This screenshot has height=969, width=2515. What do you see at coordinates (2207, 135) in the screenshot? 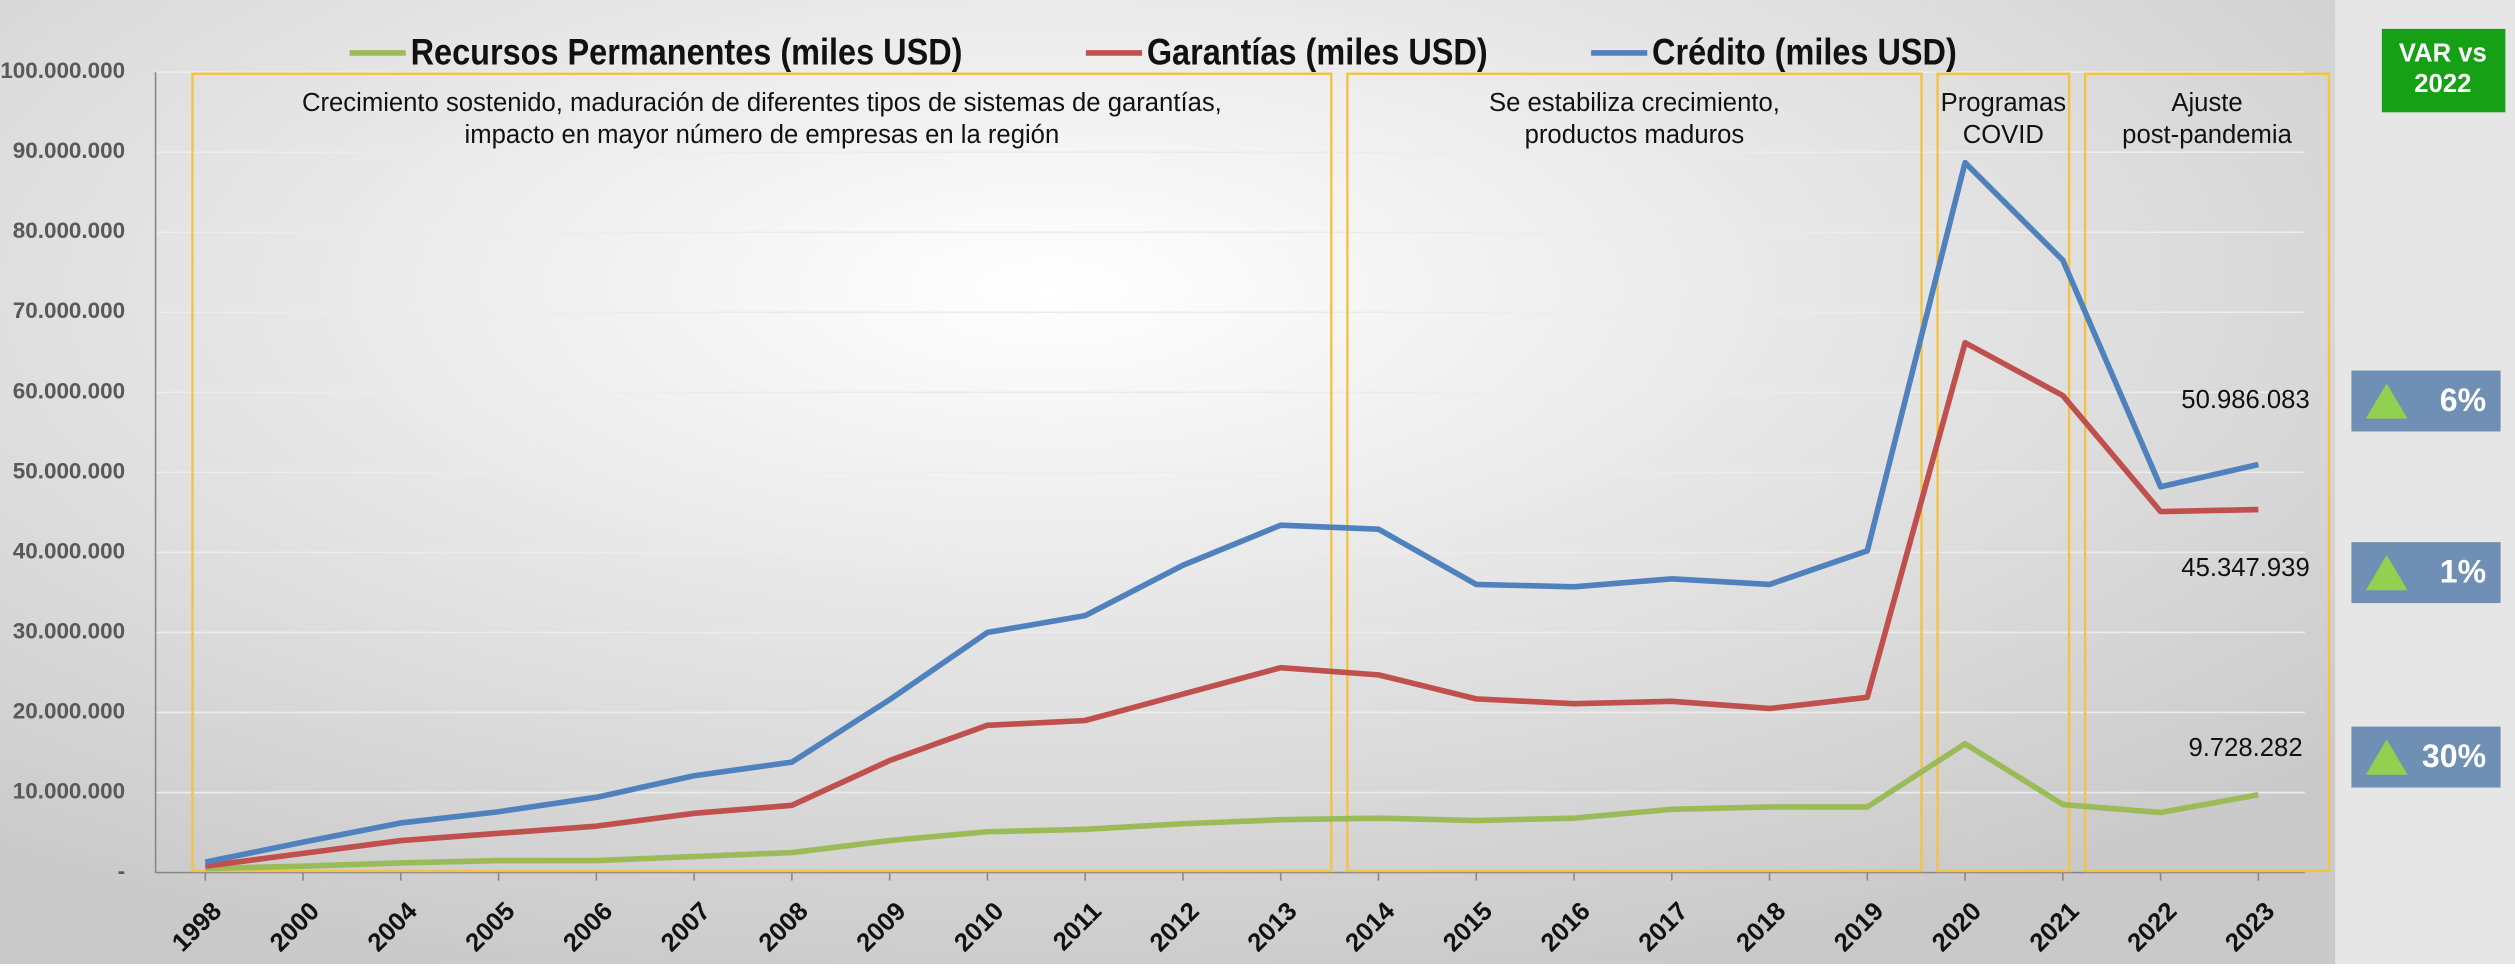
I see `period-label: post-pandemia` at bounding box center [2207, 135].